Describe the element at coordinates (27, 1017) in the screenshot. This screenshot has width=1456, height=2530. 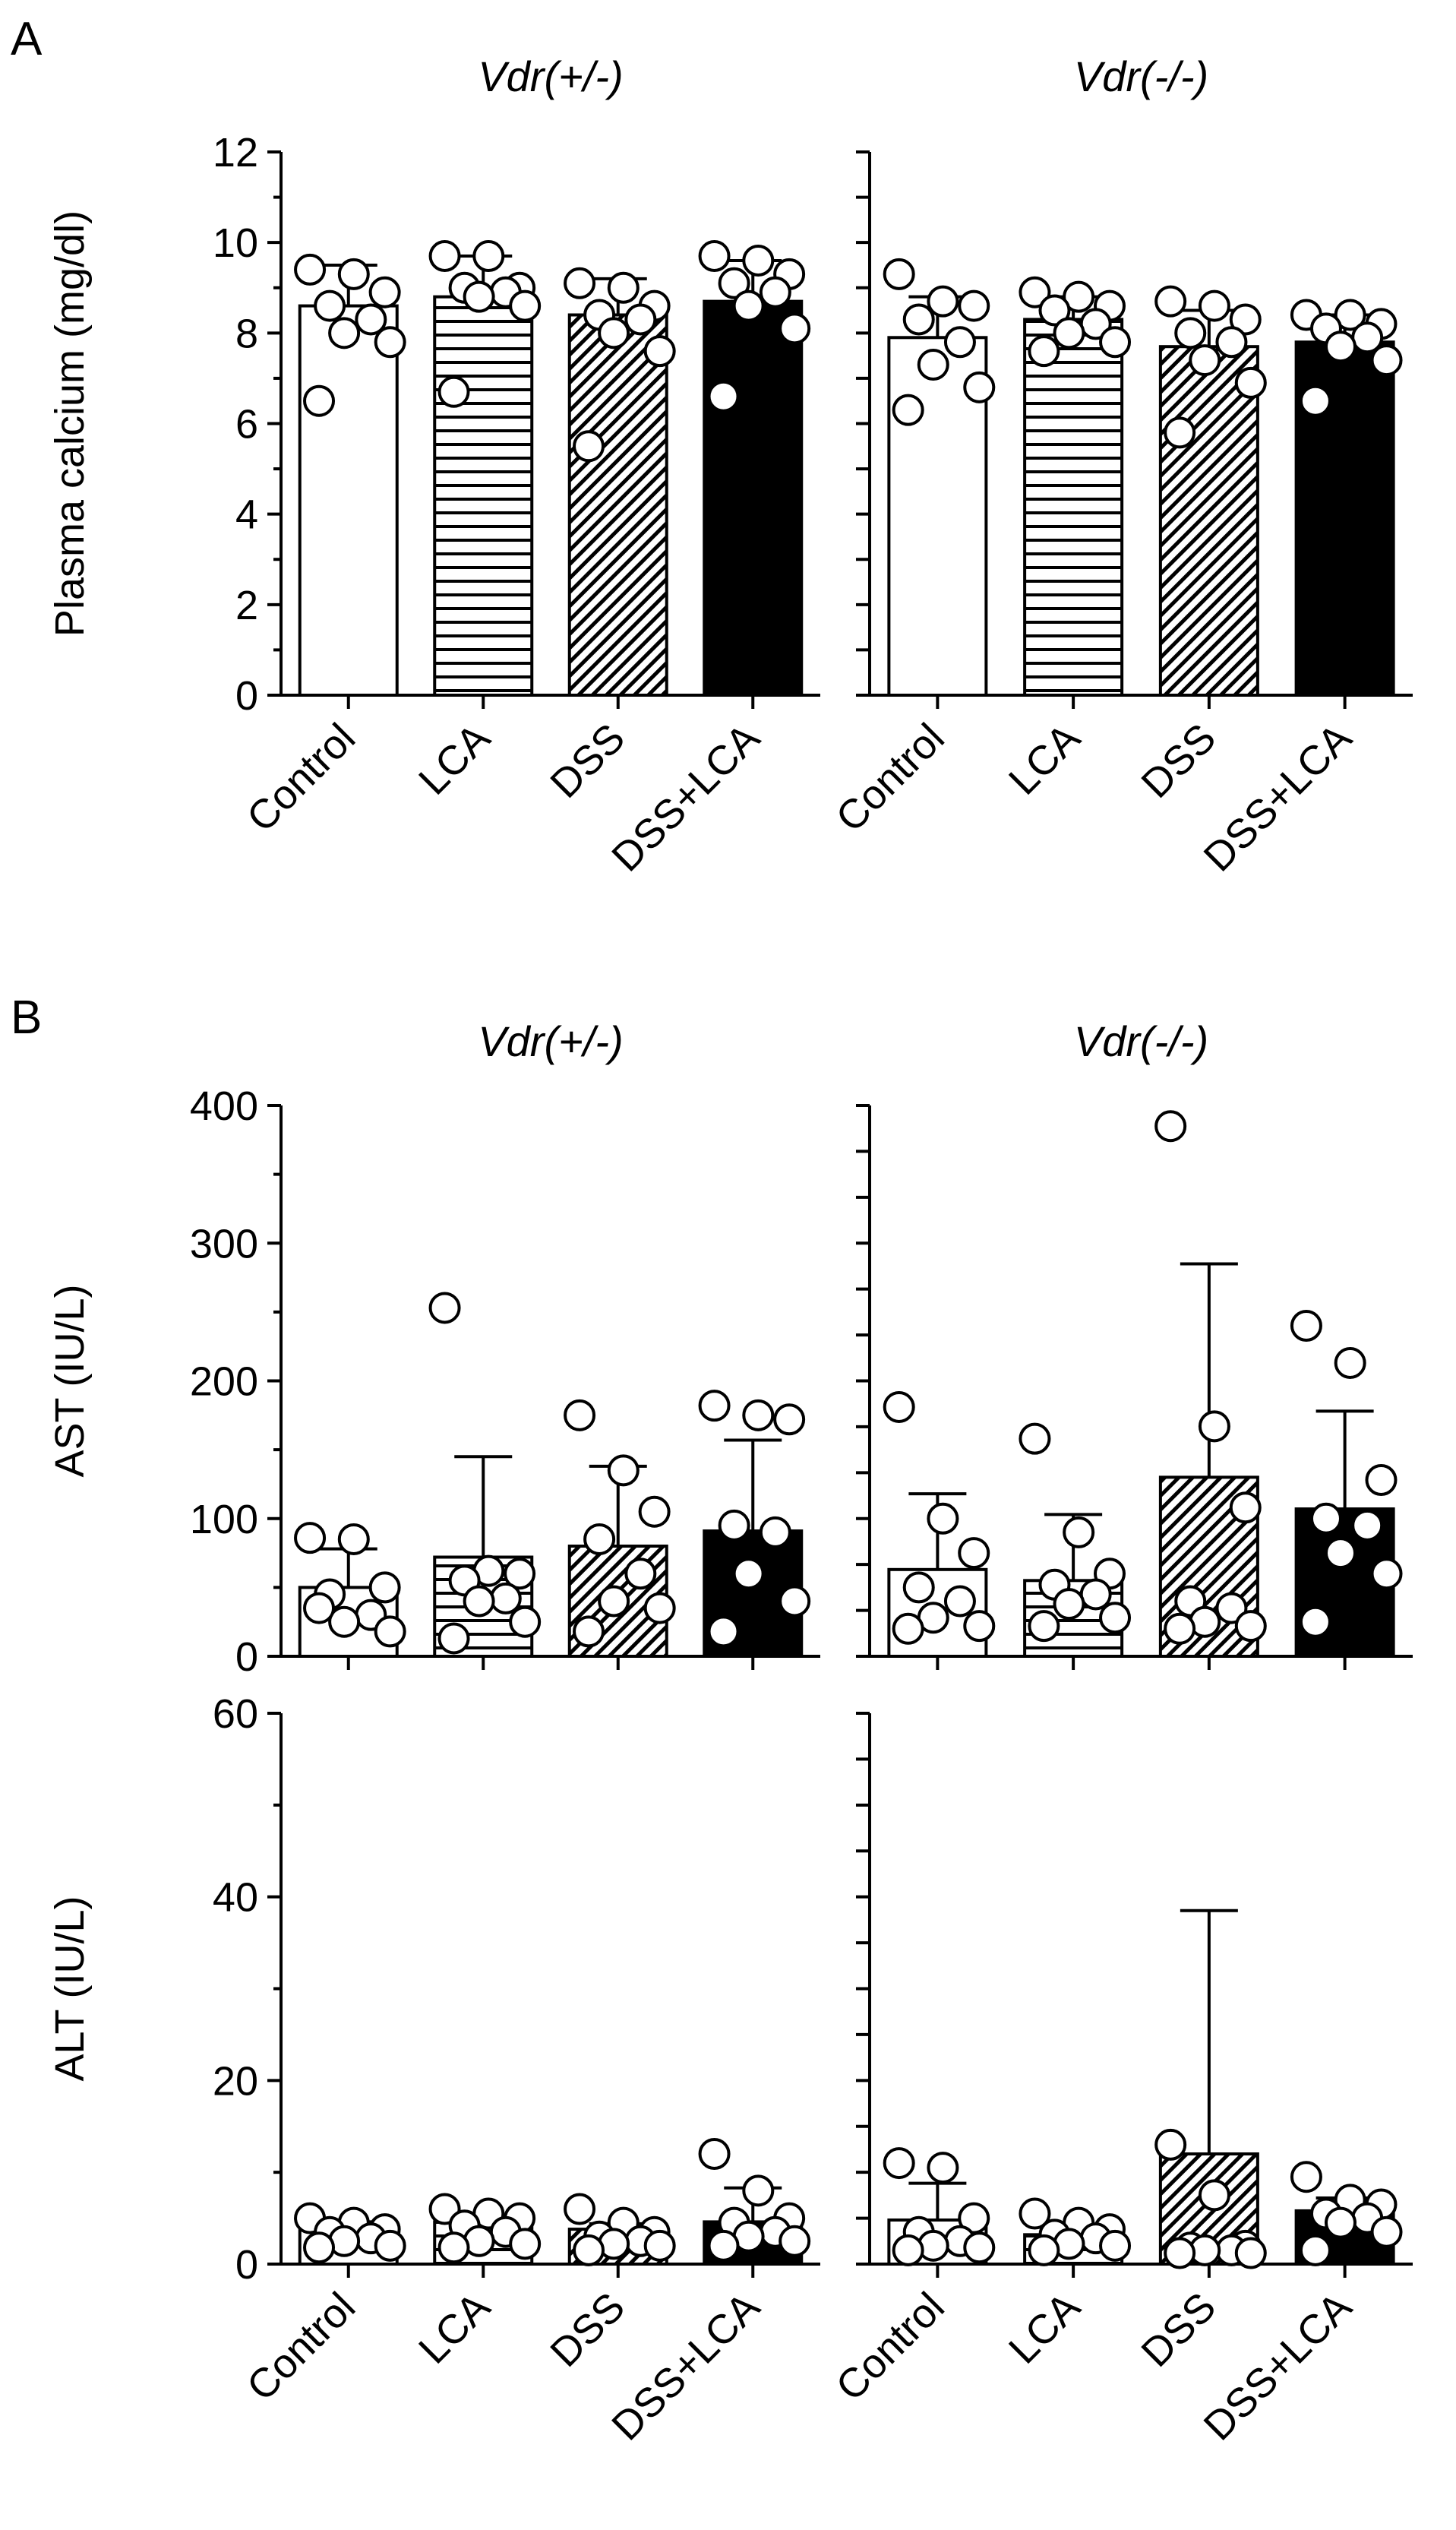
I see `panel-letter-b: B` at that location.